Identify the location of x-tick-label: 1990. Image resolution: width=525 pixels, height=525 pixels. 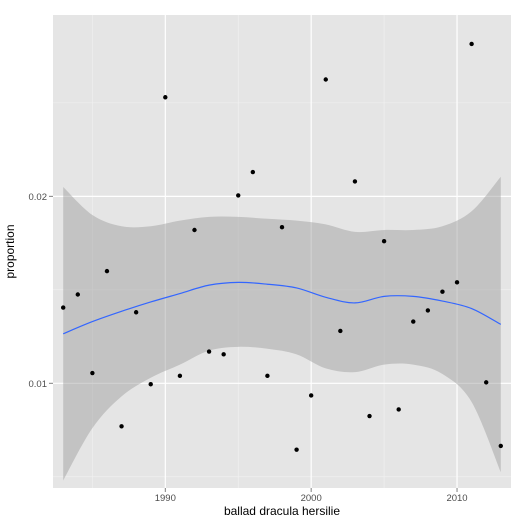
(165, 498).